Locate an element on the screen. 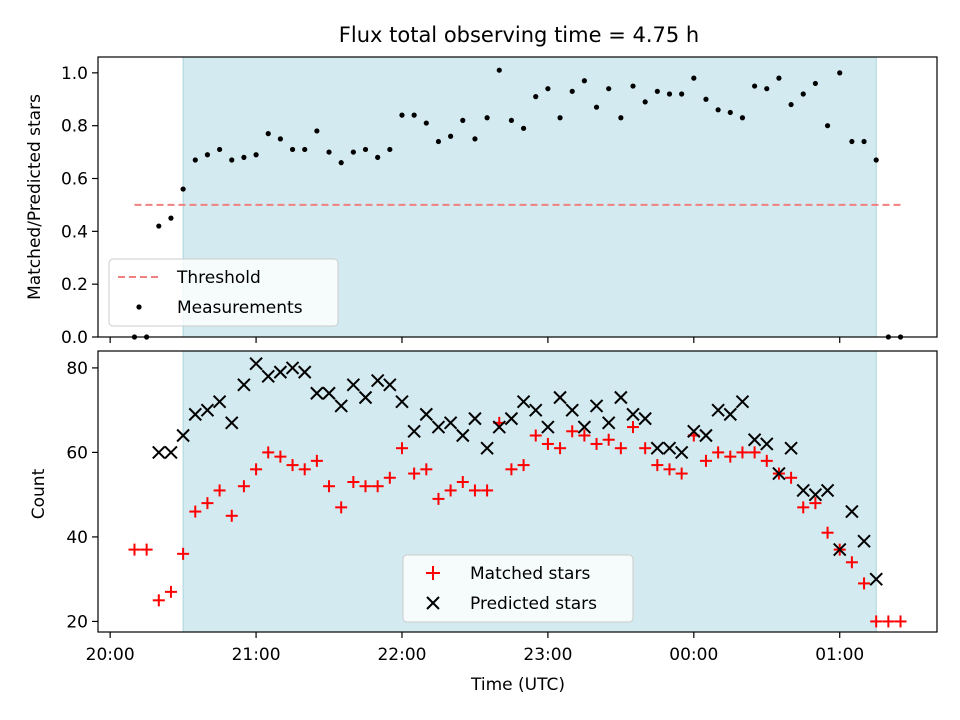 The height and width of the screenshot is (720, 960). count-legend: Matched stars Predicted stars is located at coordinates (518, 588).